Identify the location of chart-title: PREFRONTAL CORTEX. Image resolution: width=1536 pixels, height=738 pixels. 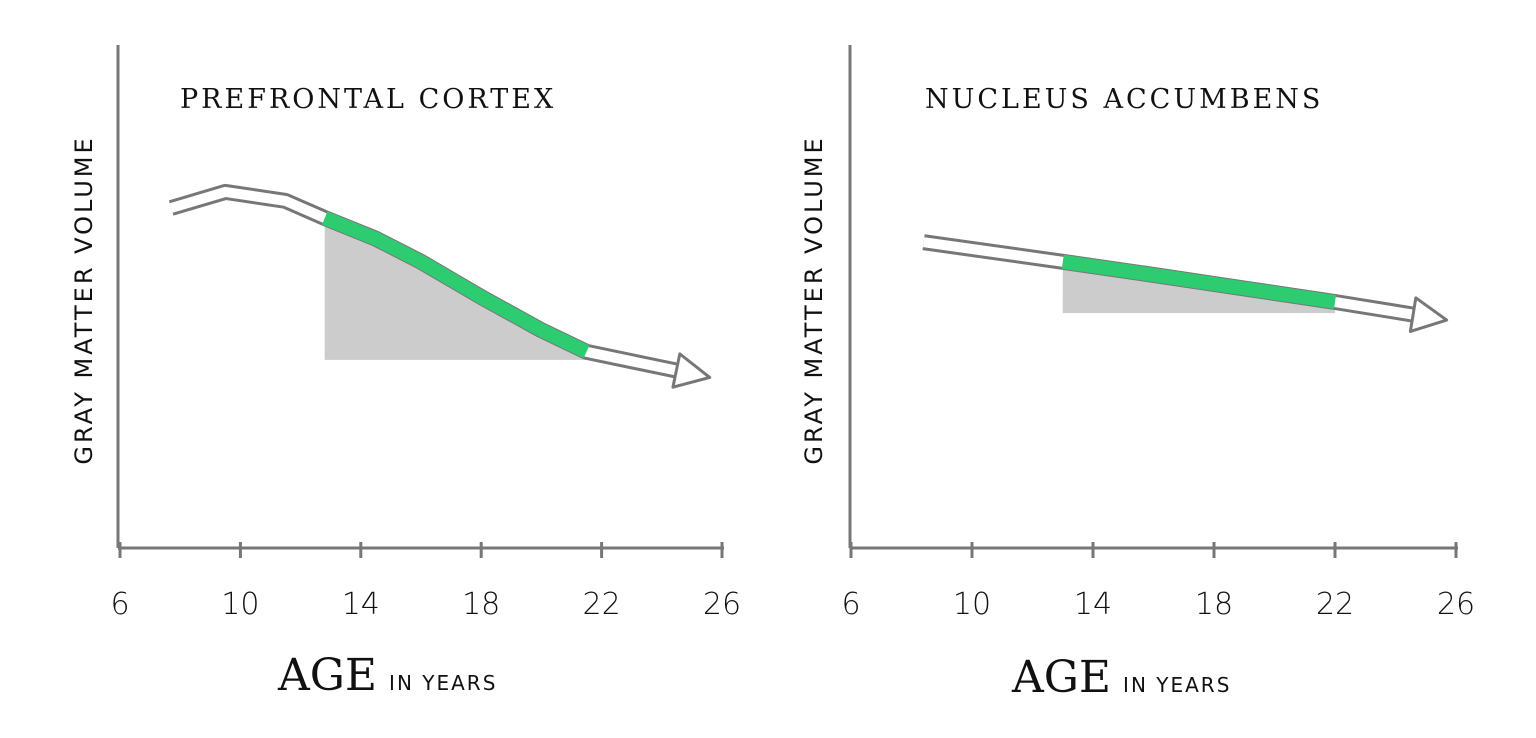
(368, 99).